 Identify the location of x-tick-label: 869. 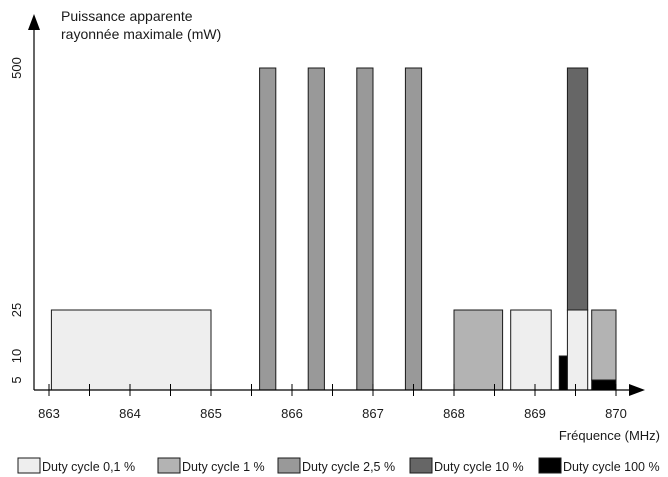
(535, 413).